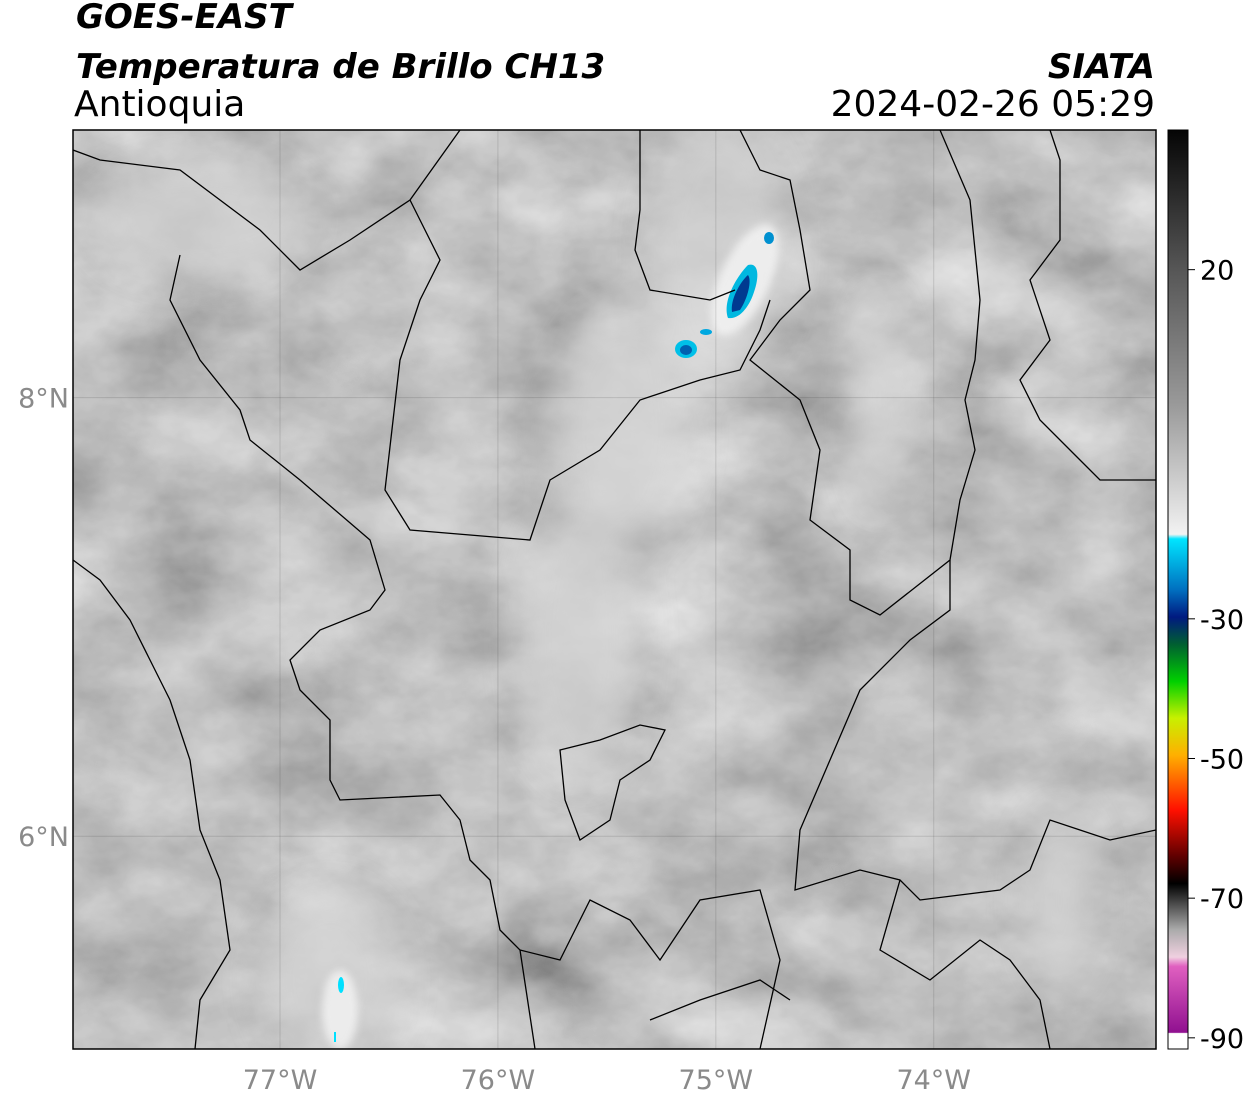 Image resolution: width=1252 pixels, height=1099 pixels. I want to click on satellite-title: GOES-EAST, so click(185, 18).